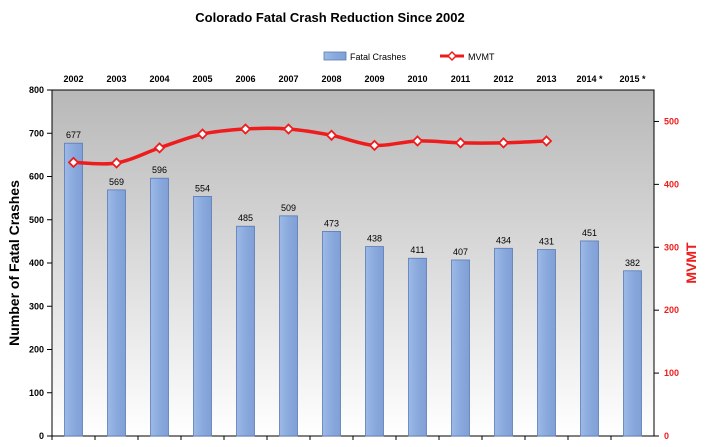 The image size is (705, 447). What do you see at coordinates (666, 278) in the screenshot?
I see `right-axis: 0 100 200 300 400 500` at bounding box center [666, 278].